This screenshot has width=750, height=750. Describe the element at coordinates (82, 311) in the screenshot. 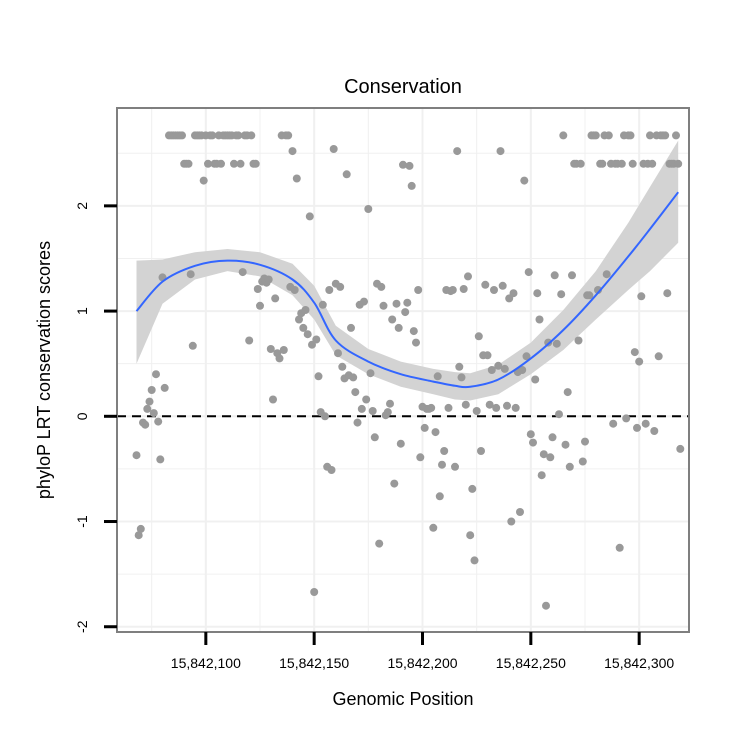

I see `y-tick-label: 1` at that location.